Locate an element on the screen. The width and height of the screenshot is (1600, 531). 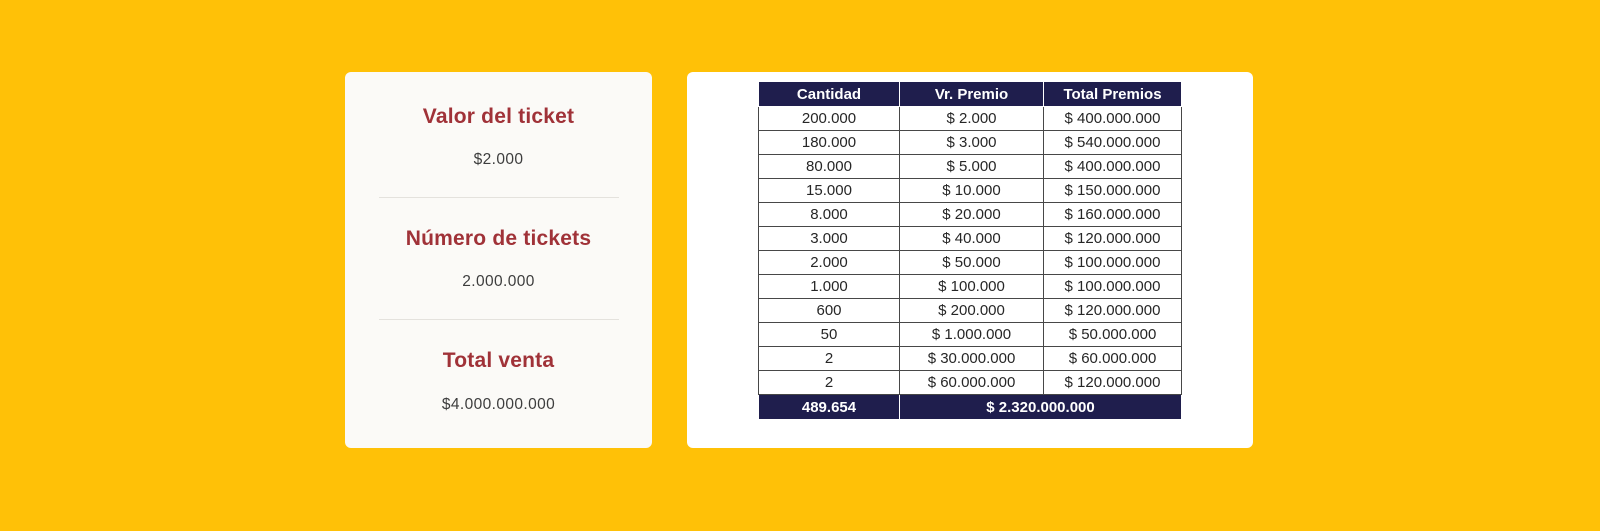
table-row: 50 $ 1.000.000 $ 50.000.000 is located at coordinates (970, 334).